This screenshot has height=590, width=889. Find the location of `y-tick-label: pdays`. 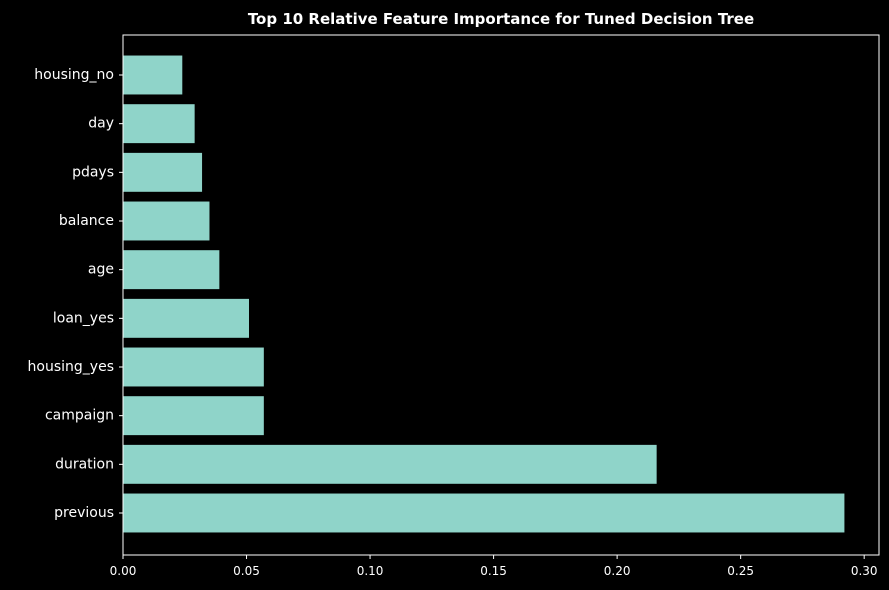

y-tick-label: pdays is located at coordinates (93, 172).